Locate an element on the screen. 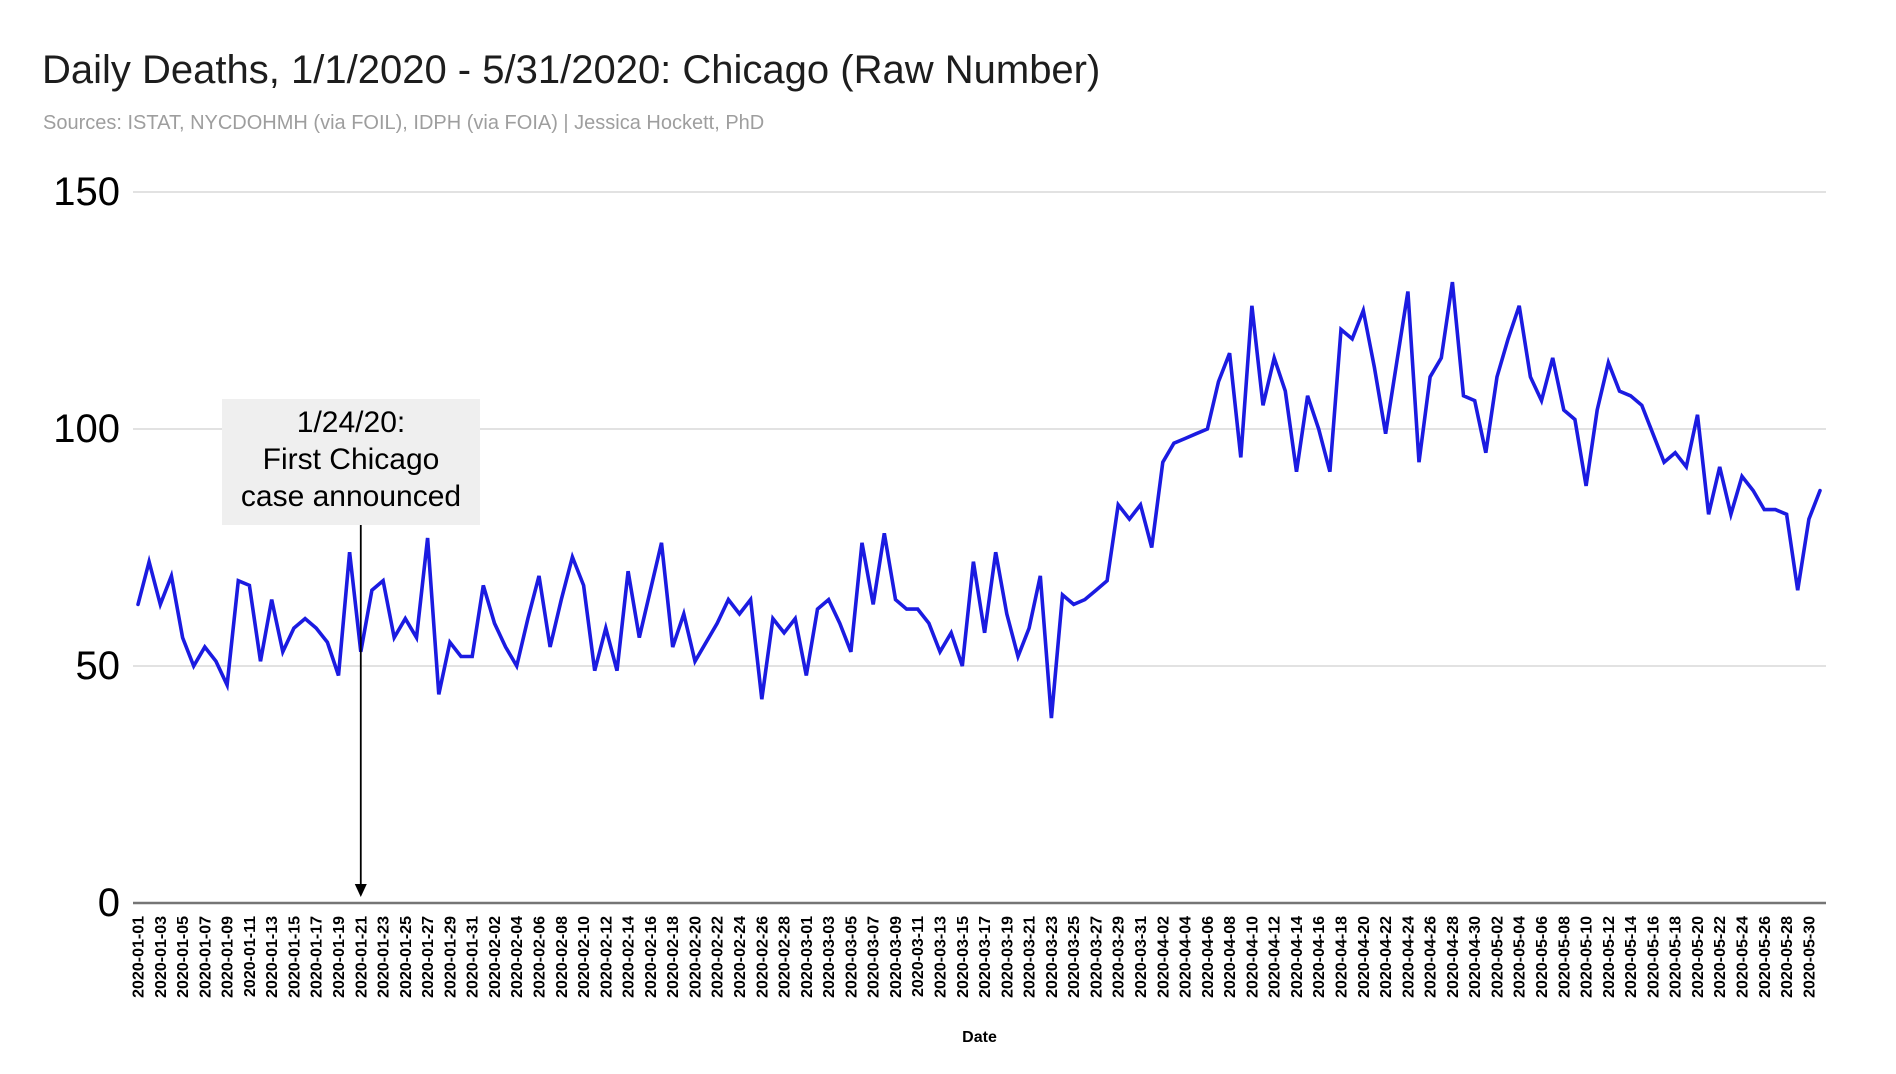 This screenshot has width=1896, height=1074. x-axis-tick-label: 2020-05-12 is located at coordinates (1609, 957).